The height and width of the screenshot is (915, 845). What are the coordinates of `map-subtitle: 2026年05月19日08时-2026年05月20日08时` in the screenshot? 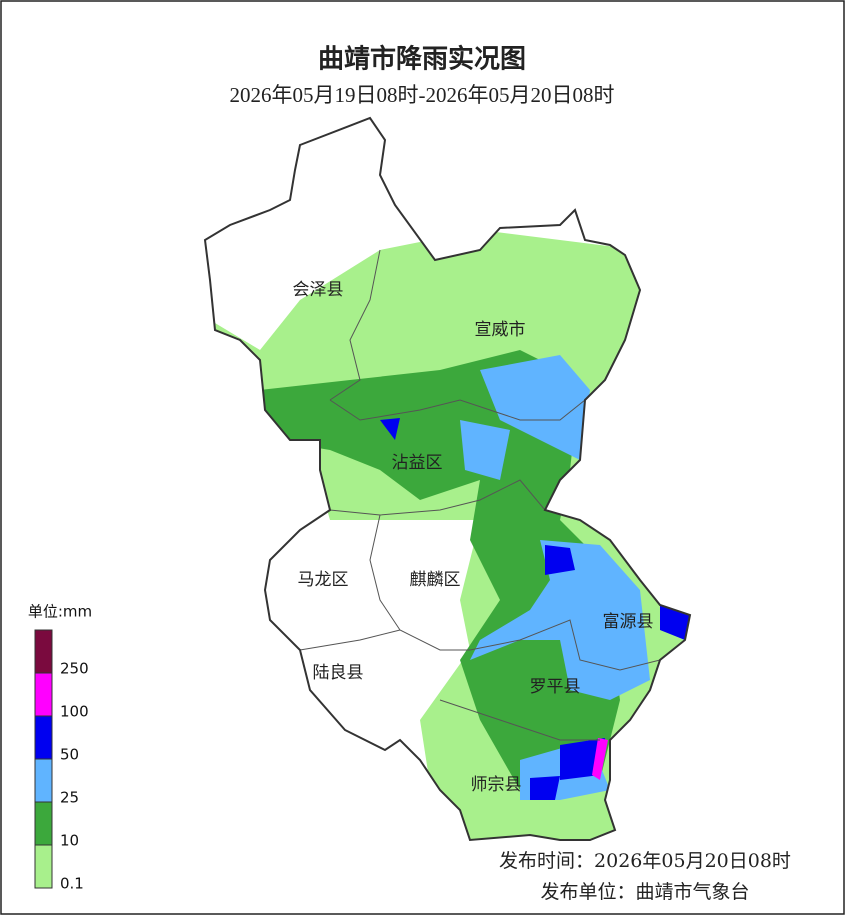 It's located at (422, 95).